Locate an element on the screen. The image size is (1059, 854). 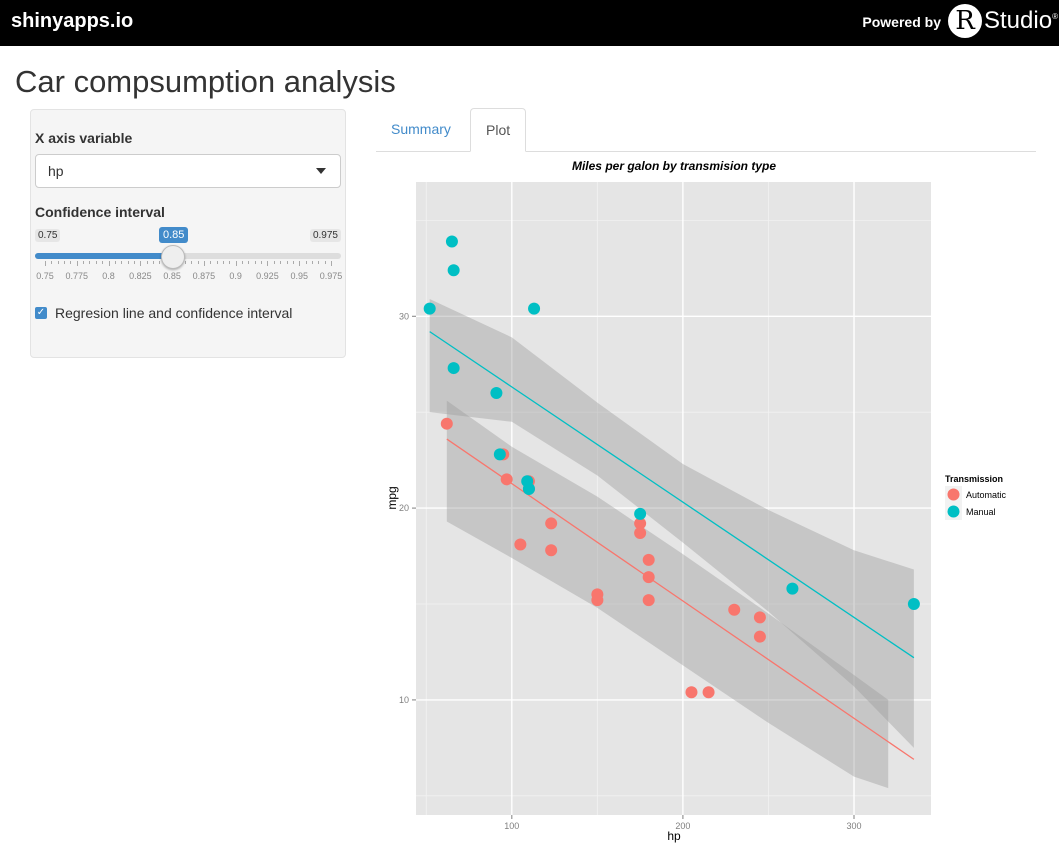
x-axis-select-value: hp is located at coordinates (56, 171).